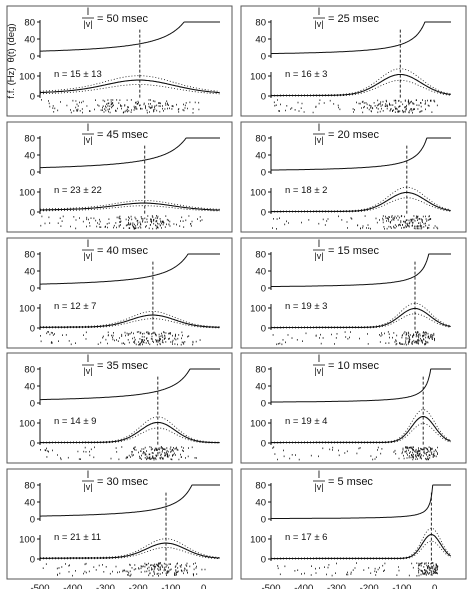  I want to click on n-annotation: n = 19 ± 3, so click(306, 306).